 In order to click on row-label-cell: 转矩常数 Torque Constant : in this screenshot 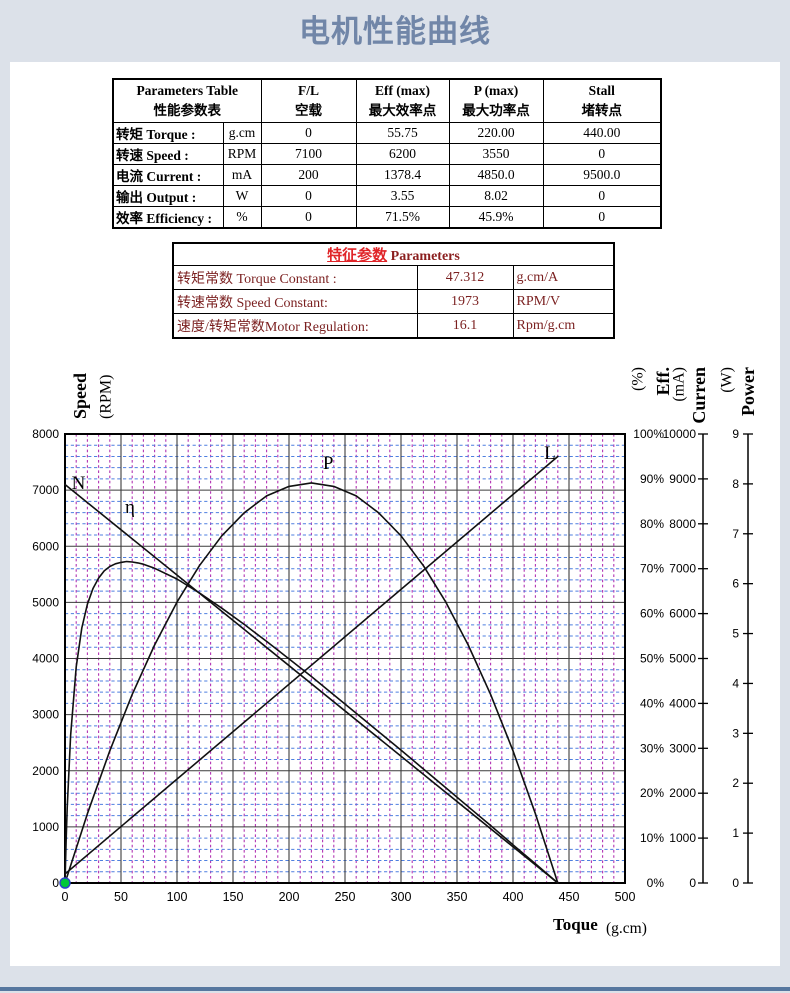, I will do `click(295, 277)`.